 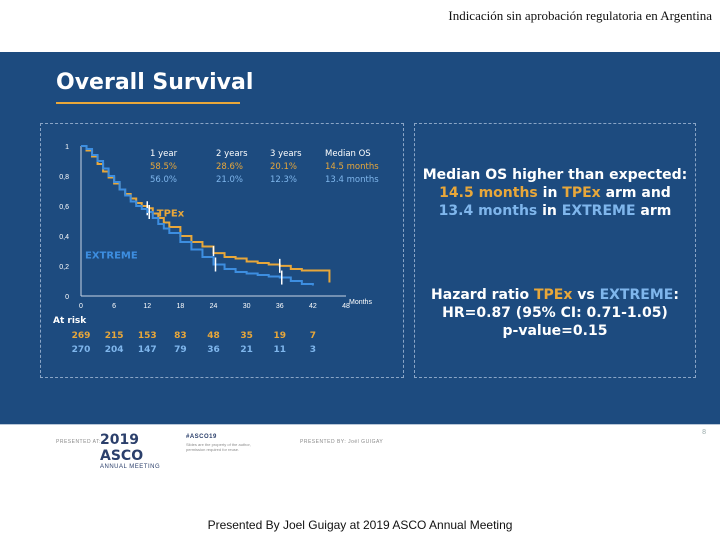 I want to click on at-risk-extreme-count: 270, so click(x=81, y=350).